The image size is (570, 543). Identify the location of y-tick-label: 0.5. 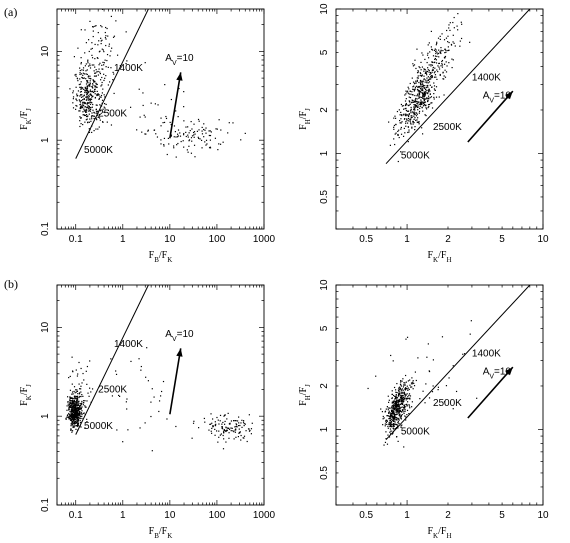
(324, 473).